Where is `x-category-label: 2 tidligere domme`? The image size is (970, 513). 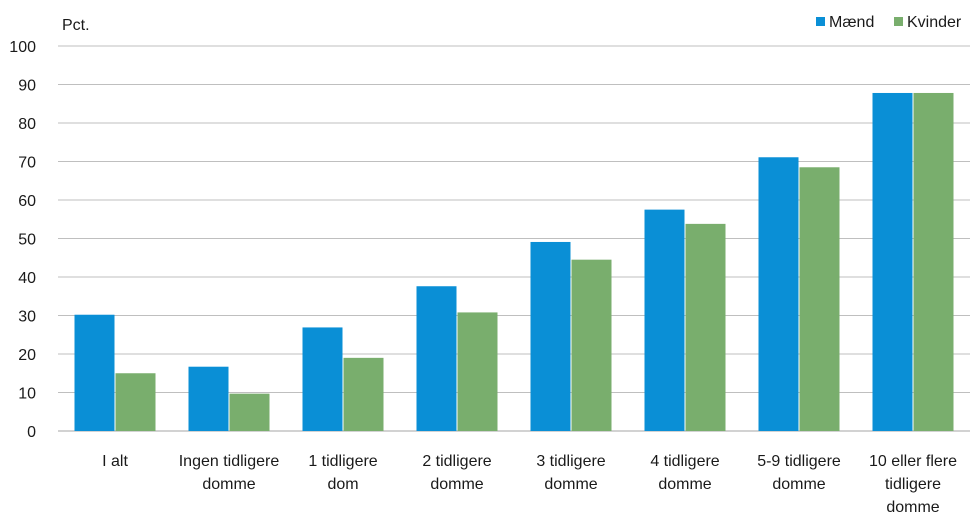
x-category-label: 2 tidligere domme is located at coordinates (456, 473).